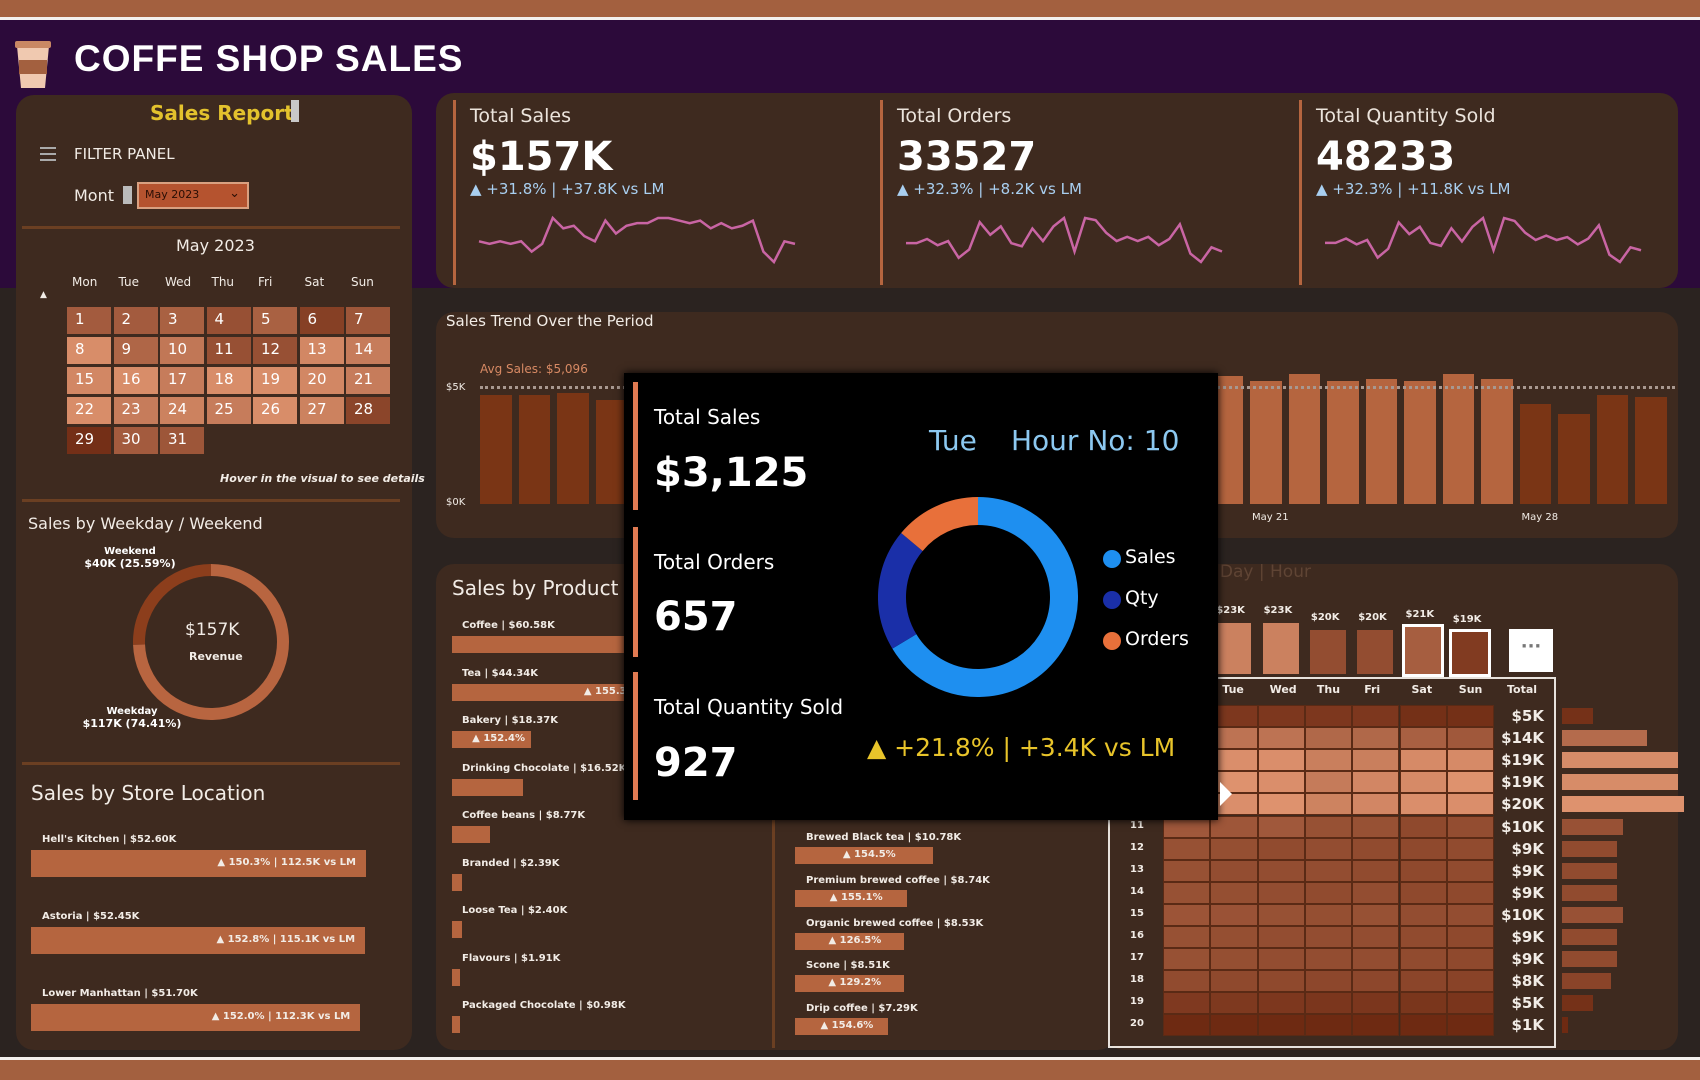  I want to click on calendar-day: 9, so click(135, 350).